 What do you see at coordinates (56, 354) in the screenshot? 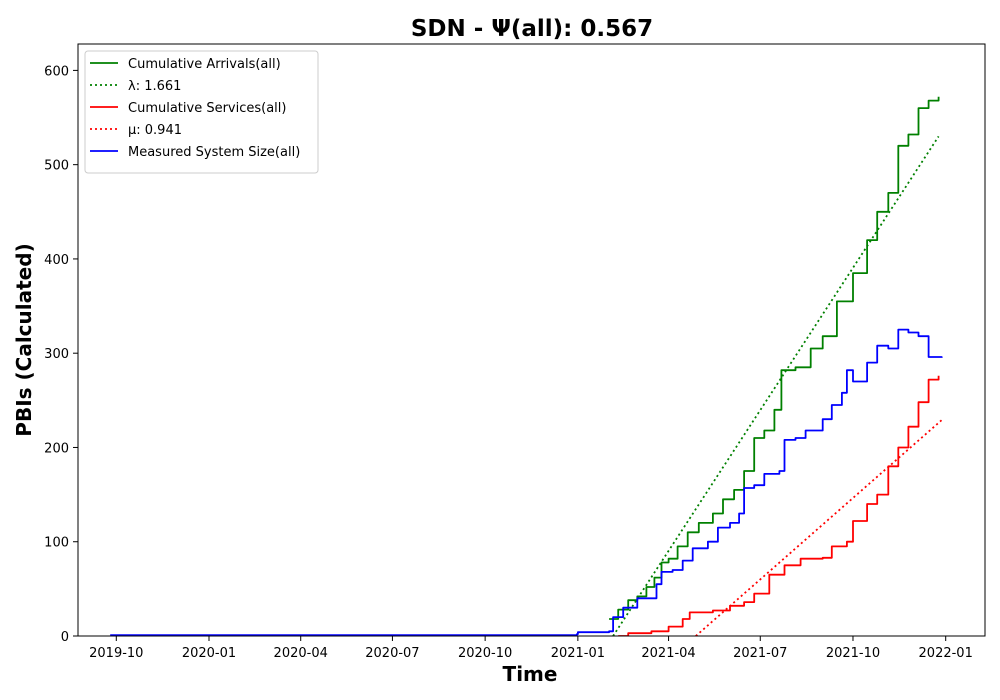
I see `y-tick-label: 300` at bounding box center [56, 354].